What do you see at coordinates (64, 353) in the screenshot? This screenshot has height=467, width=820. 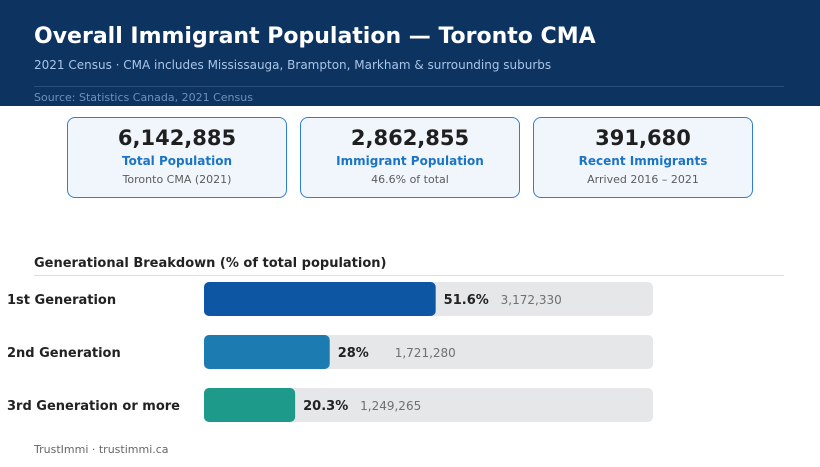 I see `bar-category-label: 2nd Generation` at bounding box center [64, 353].